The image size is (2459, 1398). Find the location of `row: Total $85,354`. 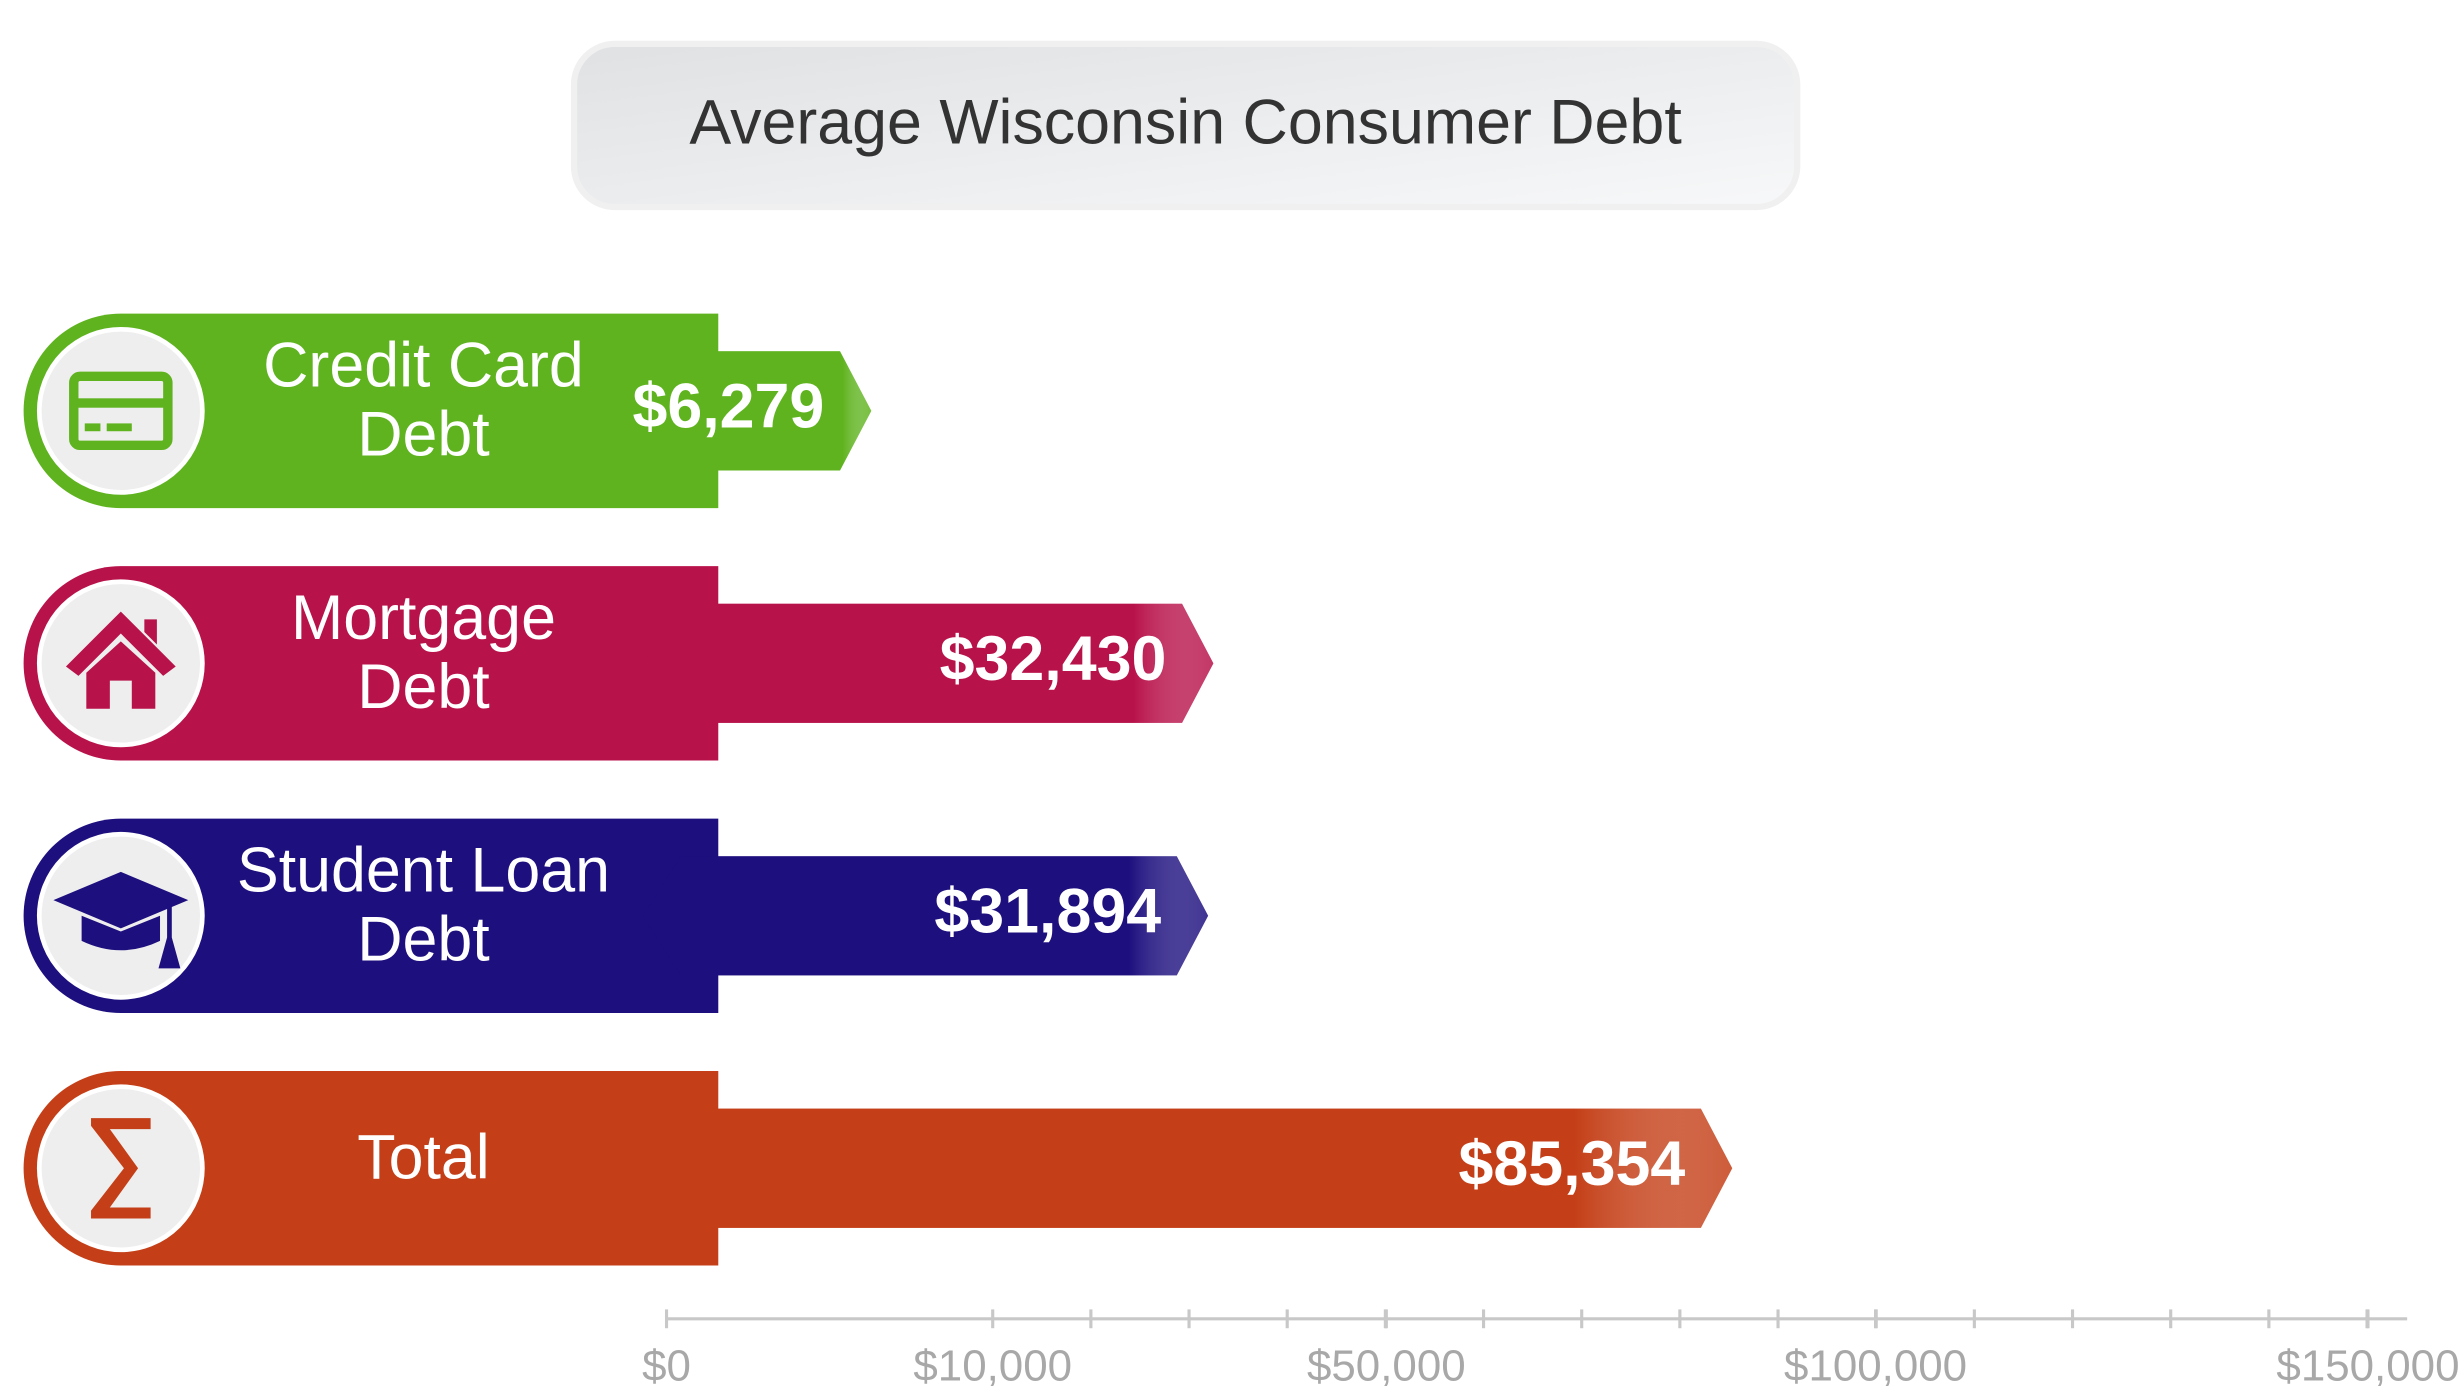

row: Total $85,354 is located at coordinates (878, 1168).